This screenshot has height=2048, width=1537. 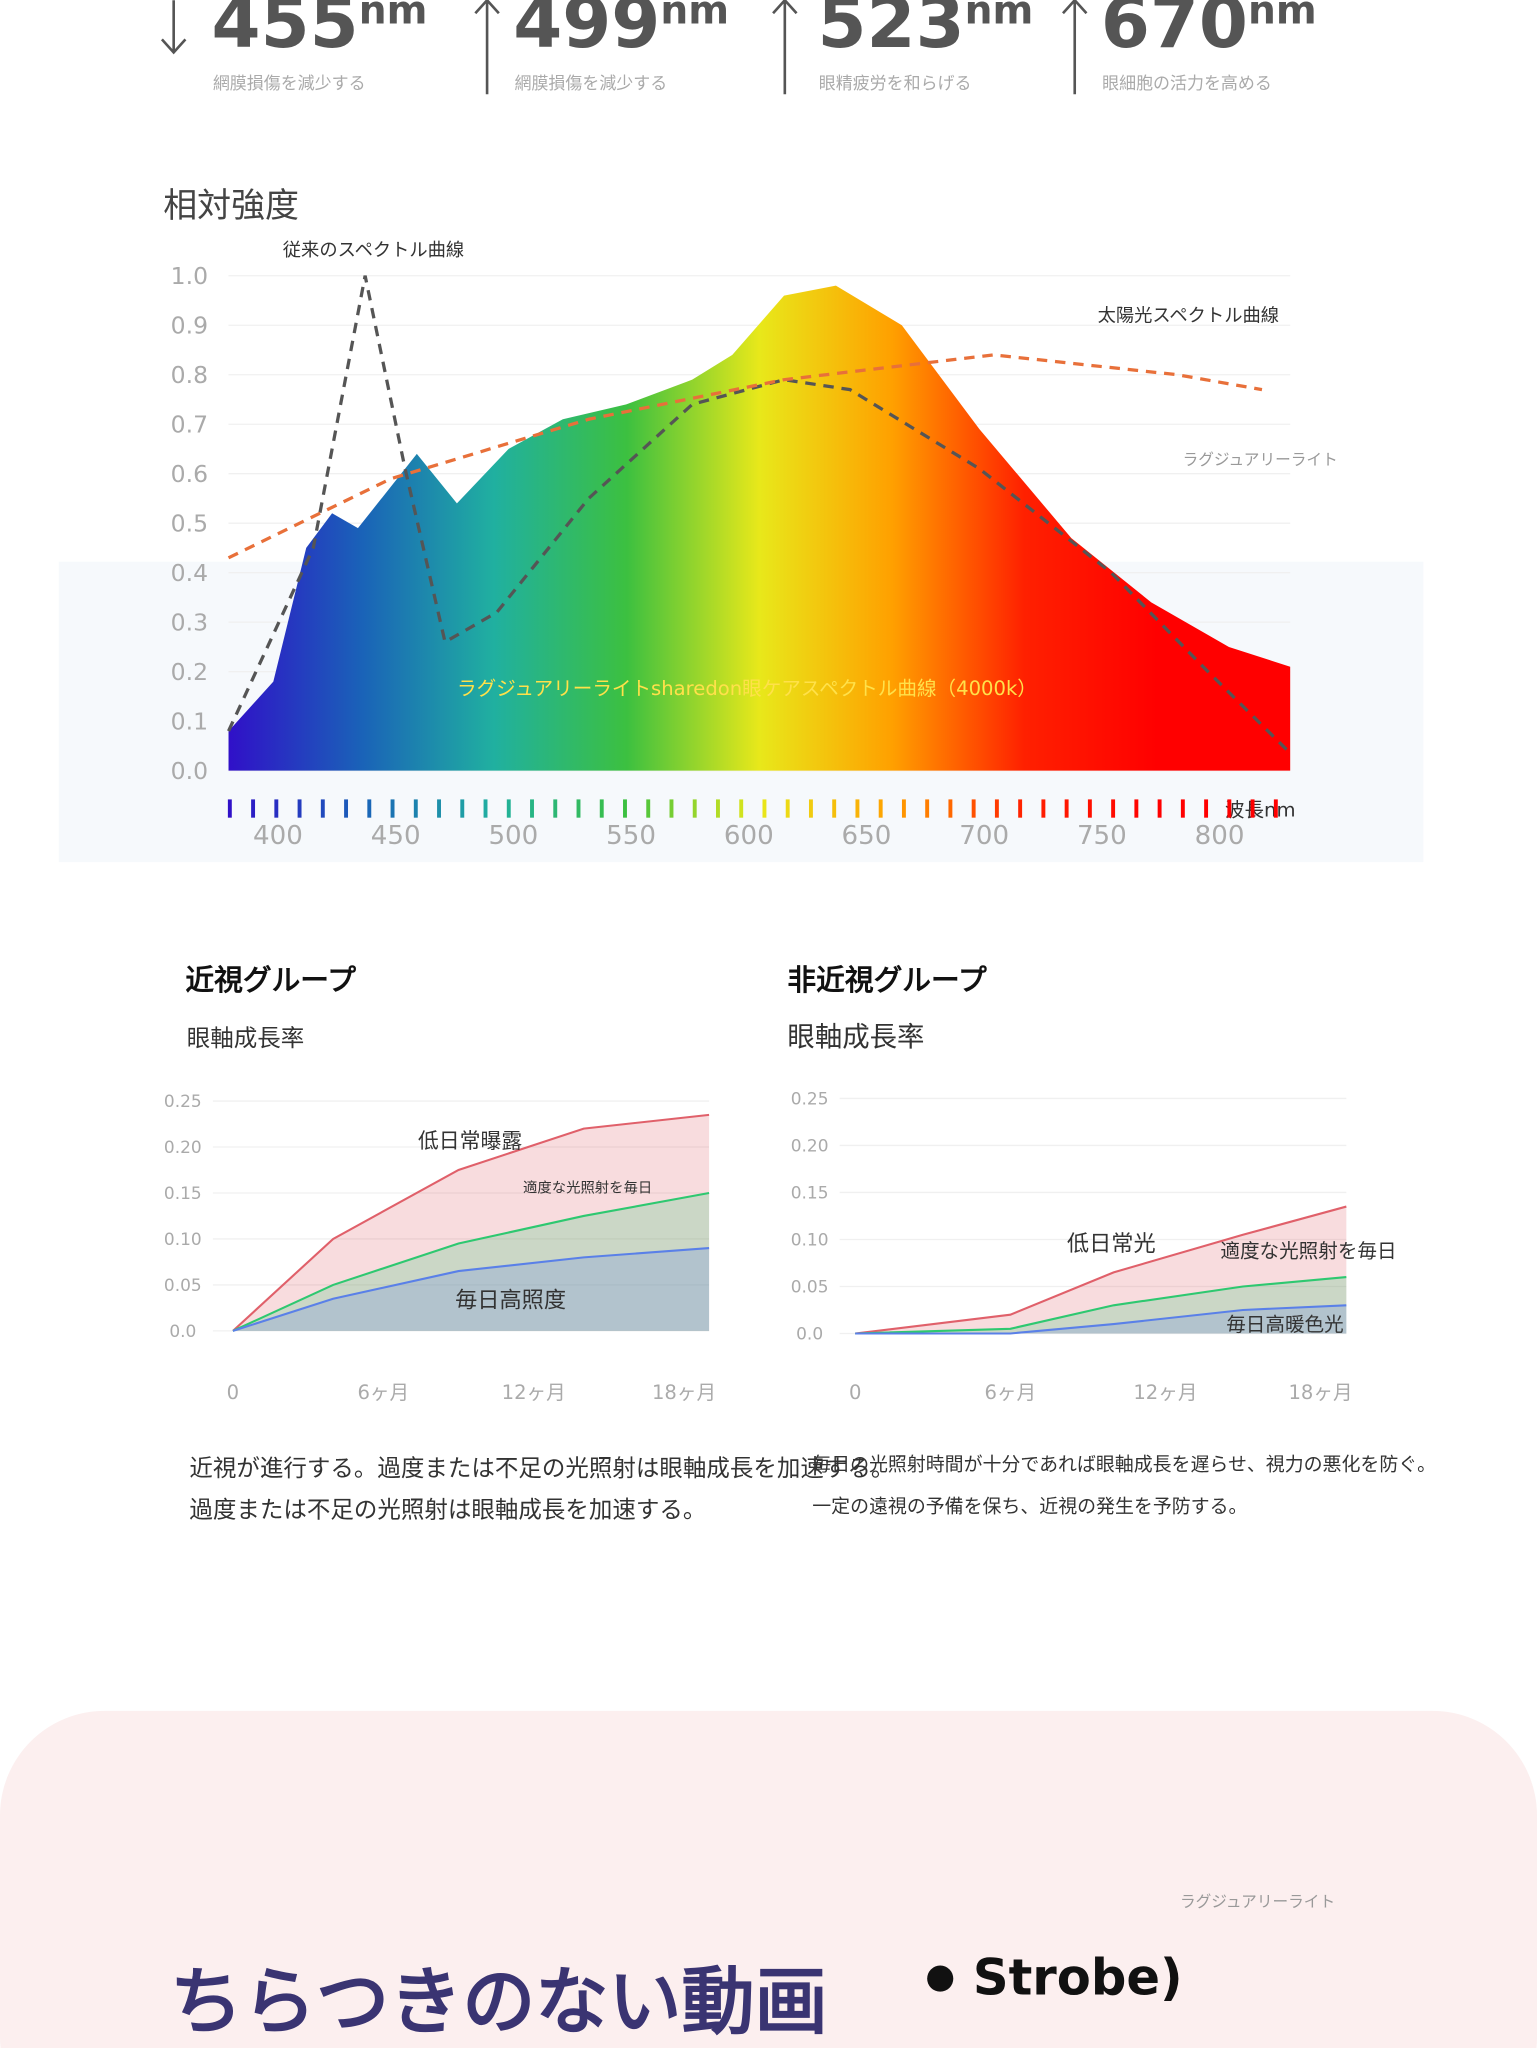 I want to click on wavelength-value: 523, so click(x=890, y=32).